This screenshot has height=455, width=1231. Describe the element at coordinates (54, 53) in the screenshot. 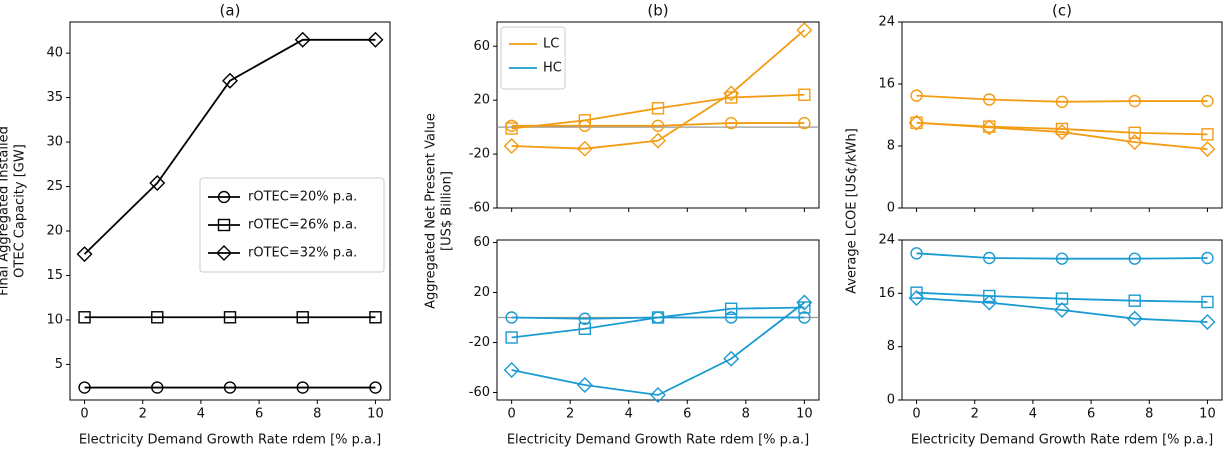

I see `y-tick-label: 40` at that location.